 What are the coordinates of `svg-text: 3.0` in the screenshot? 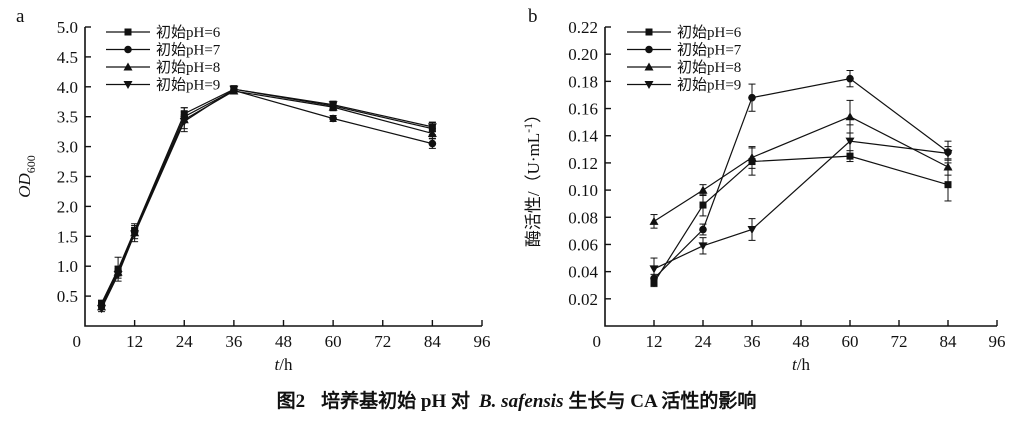 It's located at (67, 147).